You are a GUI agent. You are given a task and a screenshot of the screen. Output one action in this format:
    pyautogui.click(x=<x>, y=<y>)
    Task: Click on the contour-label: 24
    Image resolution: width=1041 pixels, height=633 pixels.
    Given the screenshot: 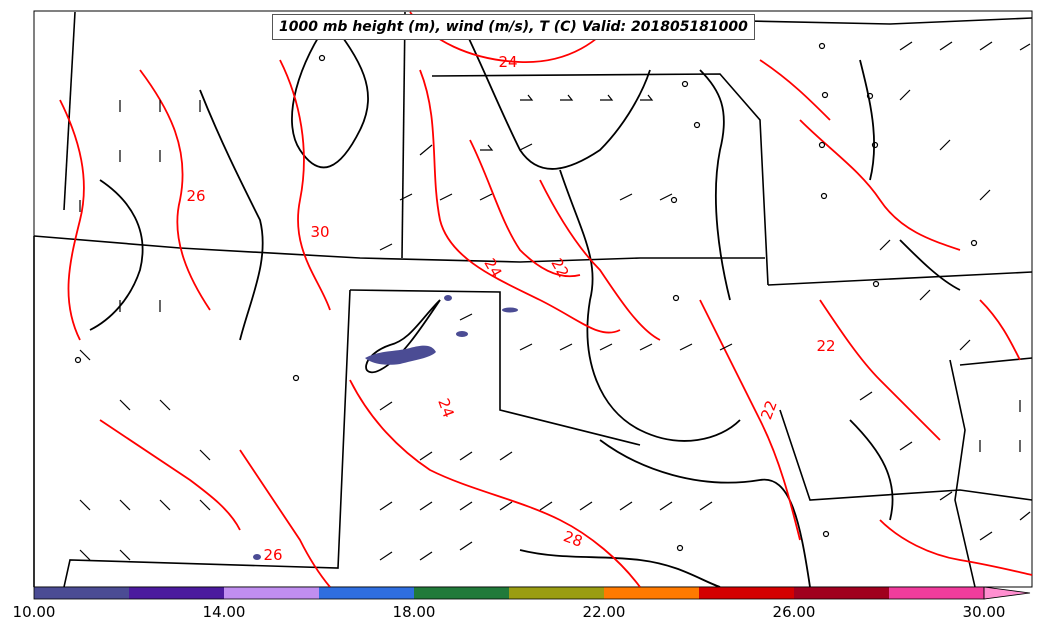 What is the action you would take?
    pyautogui.click(x=508, y=62)
    